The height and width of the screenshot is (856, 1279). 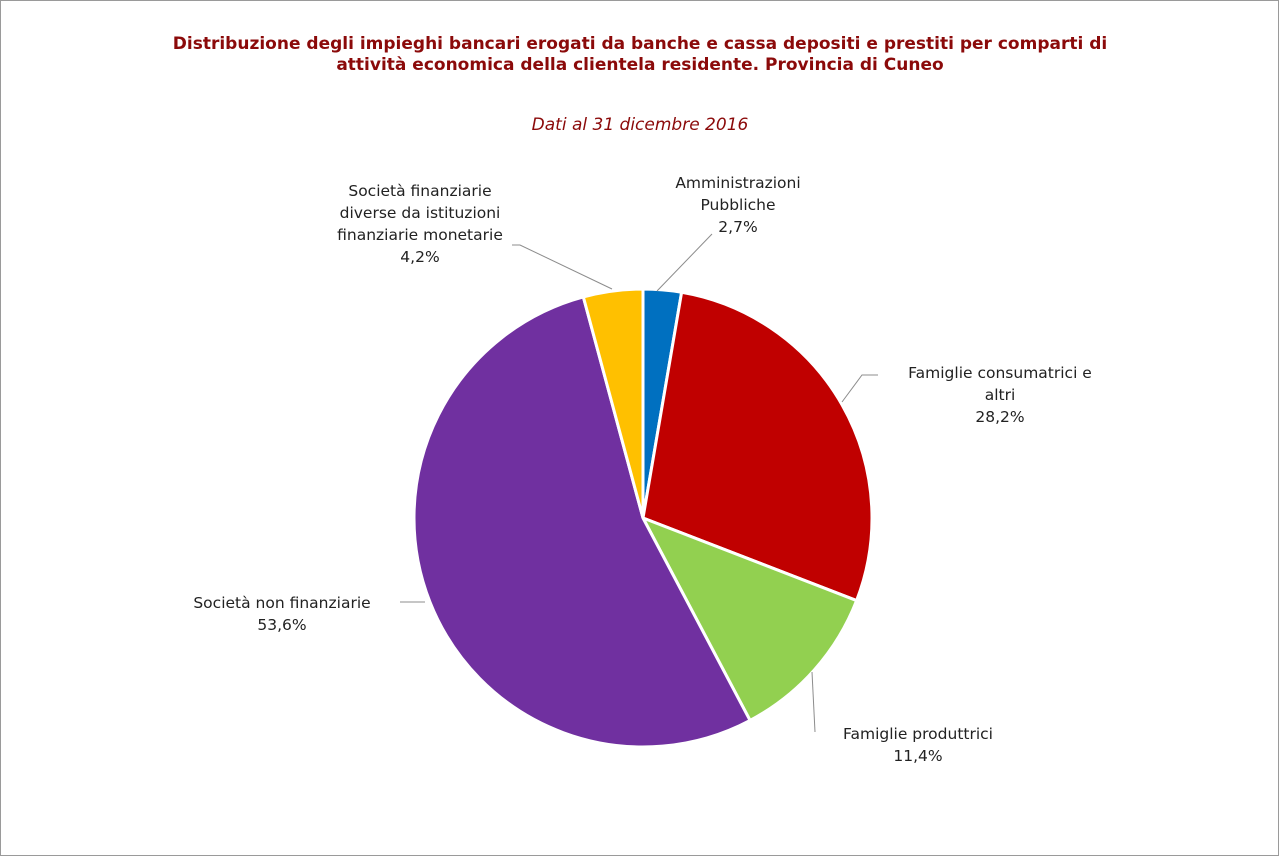 I want to click on value-label: 4,2%, so click(x=420, y=257).